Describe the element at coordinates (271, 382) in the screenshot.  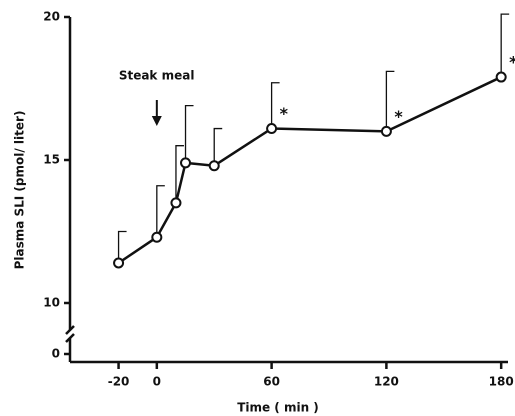
I see `x-tick-label: 60` at that location.